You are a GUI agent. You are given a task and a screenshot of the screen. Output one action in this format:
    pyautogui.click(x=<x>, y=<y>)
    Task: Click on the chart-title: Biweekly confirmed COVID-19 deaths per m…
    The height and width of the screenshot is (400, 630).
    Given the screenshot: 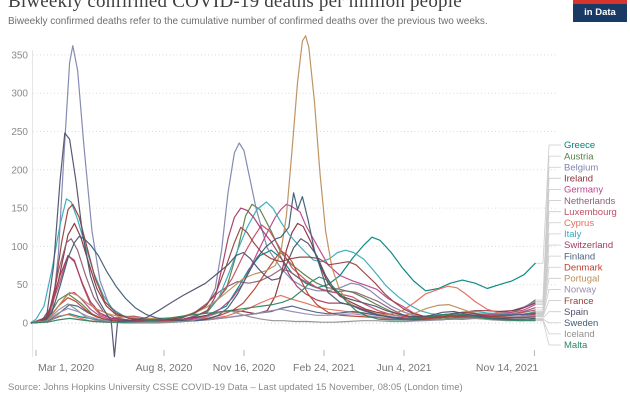 What is the action you would take?
    pyautogui.click(x=235, y=6)
    